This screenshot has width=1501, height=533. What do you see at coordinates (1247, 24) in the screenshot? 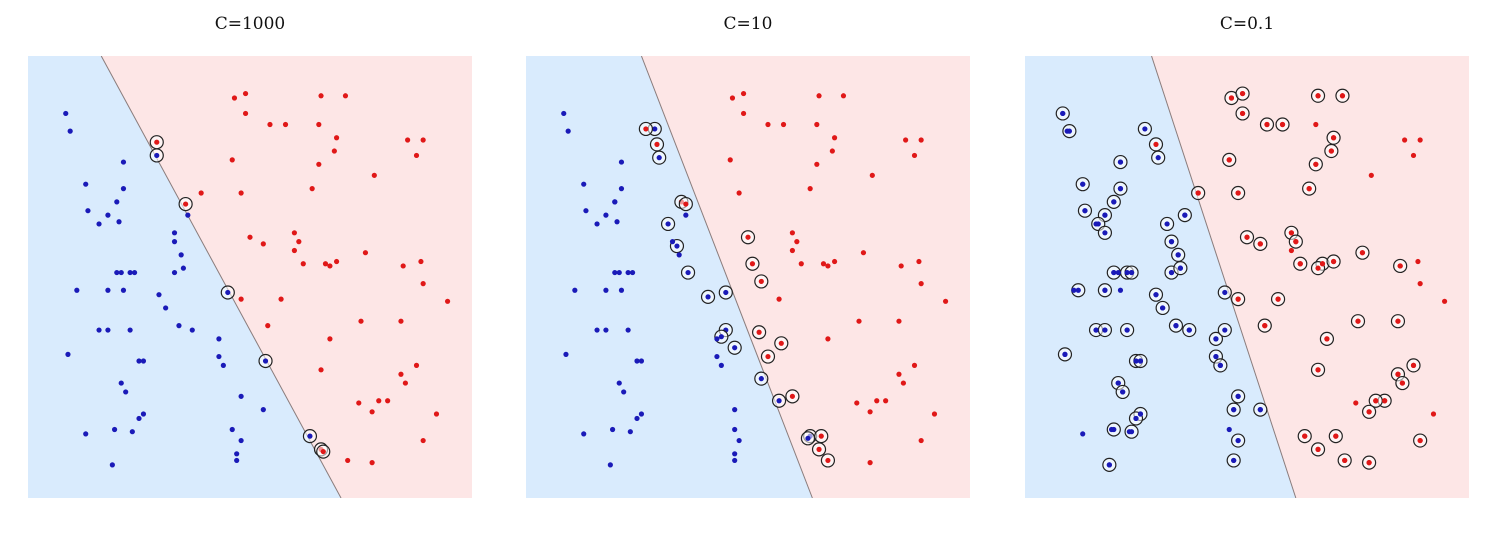
I see `chart-title: C=0.1` at bounding box center [1247, 24].